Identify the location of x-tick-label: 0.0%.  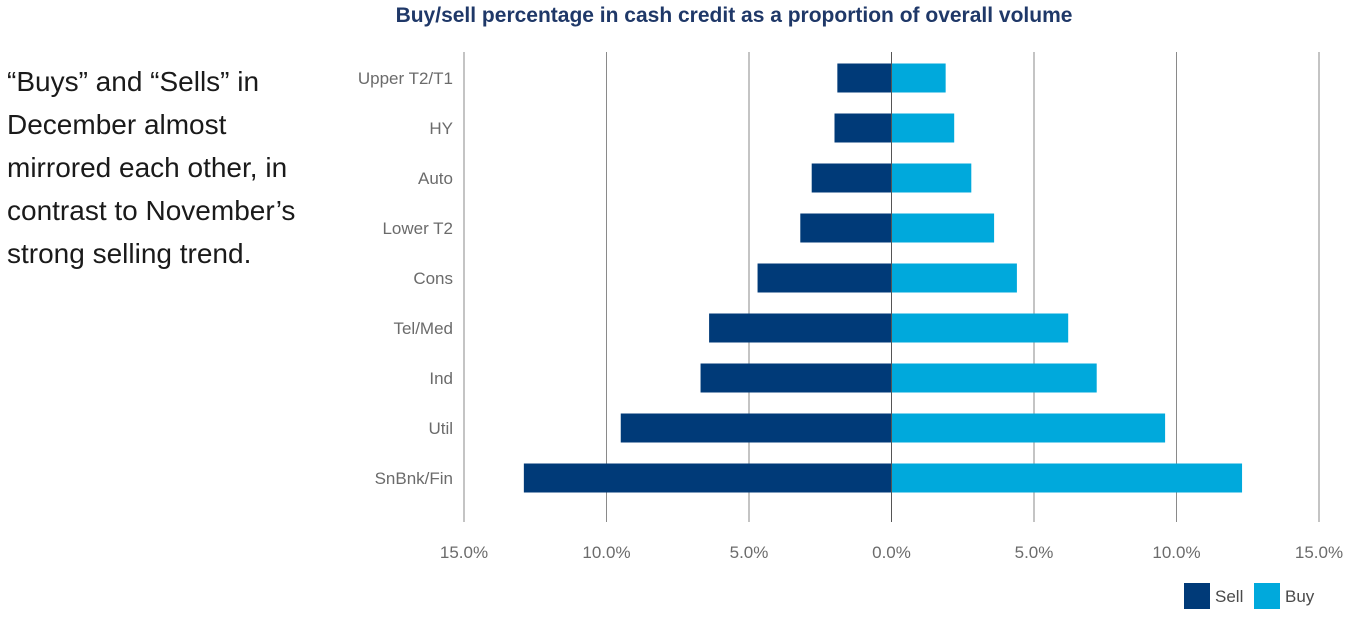
(891, 552).